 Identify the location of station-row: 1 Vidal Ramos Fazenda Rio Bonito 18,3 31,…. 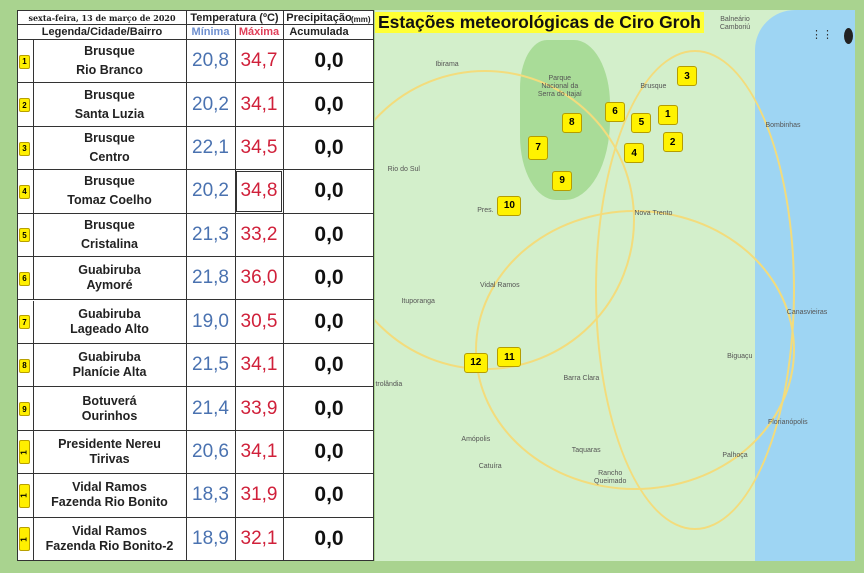
(195, 496).